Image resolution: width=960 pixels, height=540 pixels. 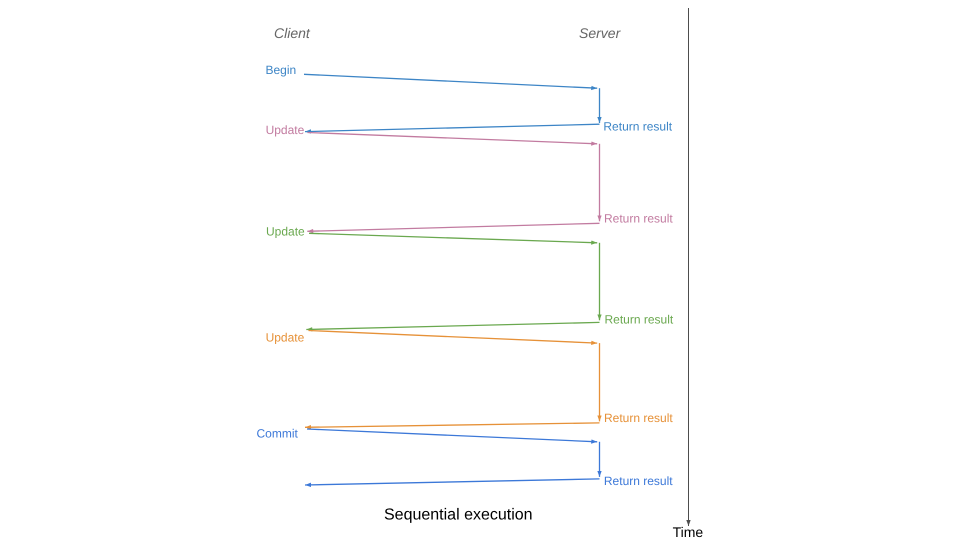 I want to click on svg-text: Commit, so click(x=278, y=434).